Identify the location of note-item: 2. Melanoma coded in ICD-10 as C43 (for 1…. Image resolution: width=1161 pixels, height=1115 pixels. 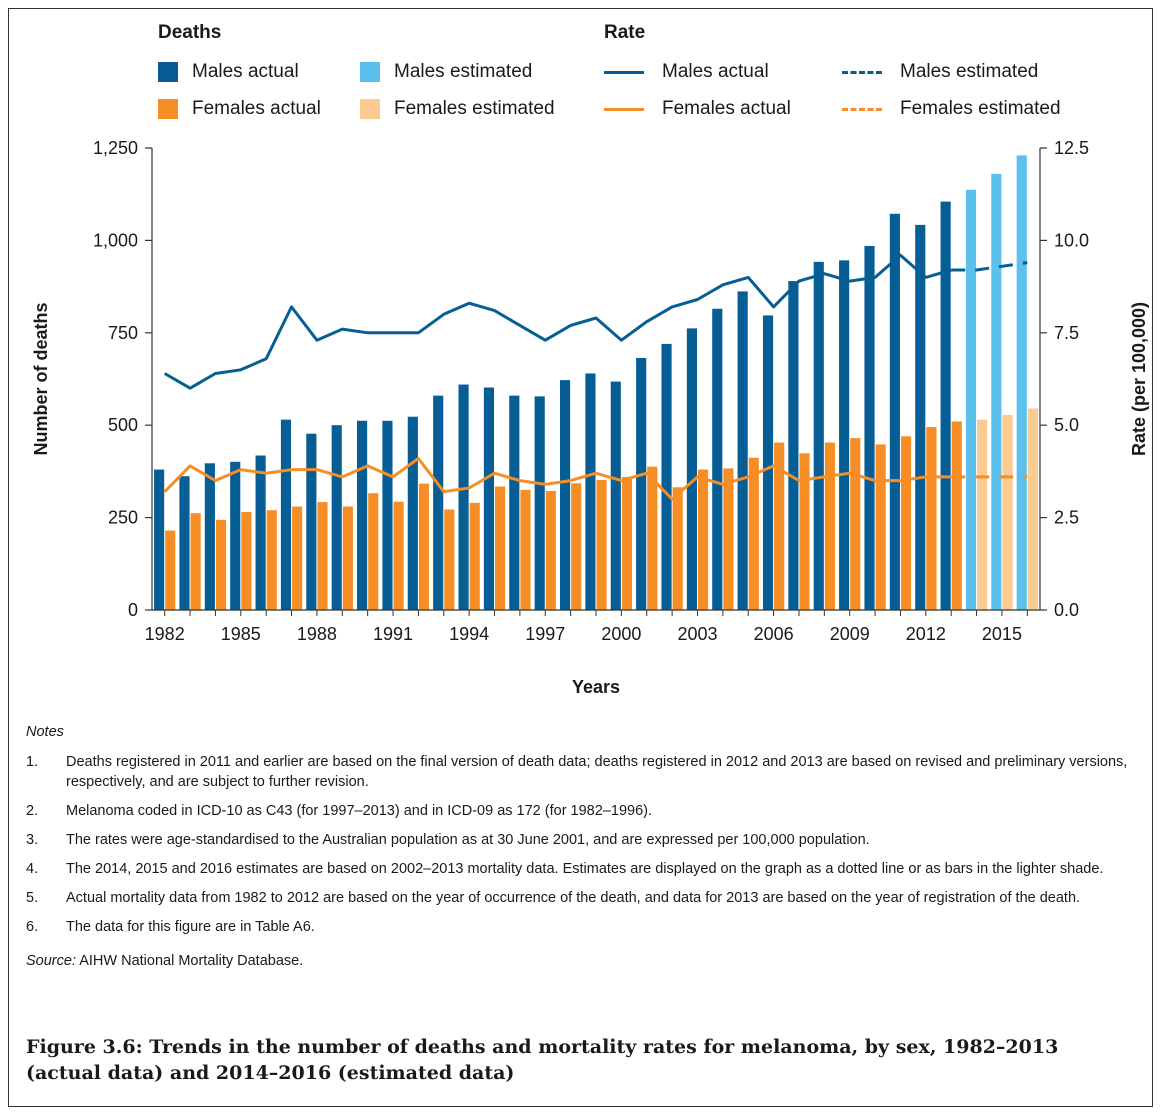
(586, 811).